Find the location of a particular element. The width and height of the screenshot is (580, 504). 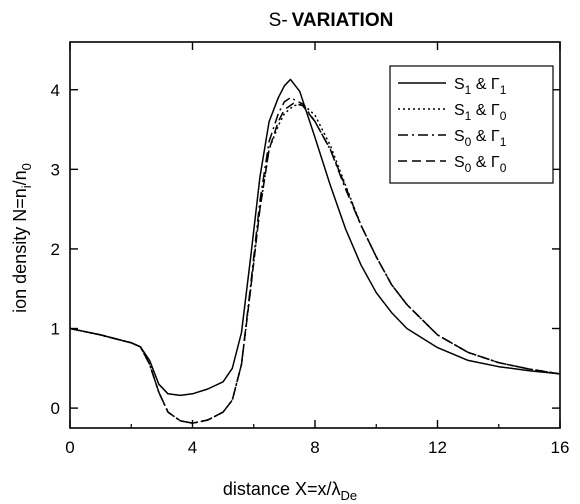

y-tick-label: 3 is located at coordinates (55, 169).